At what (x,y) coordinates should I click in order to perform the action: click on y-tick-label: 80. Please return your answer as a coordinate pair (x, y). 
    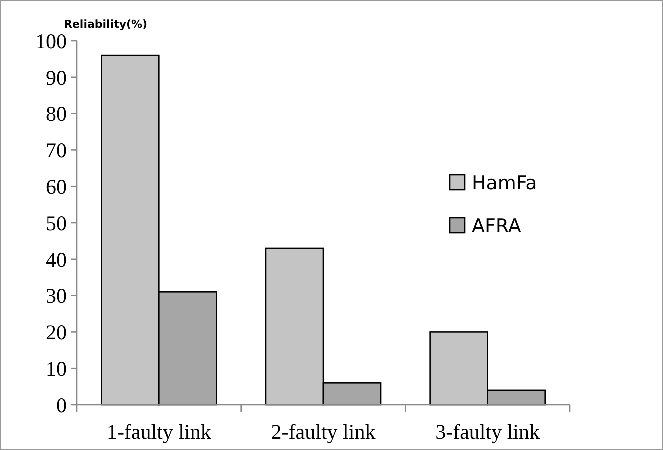
    Looking at the image, I should click on (56, 114).